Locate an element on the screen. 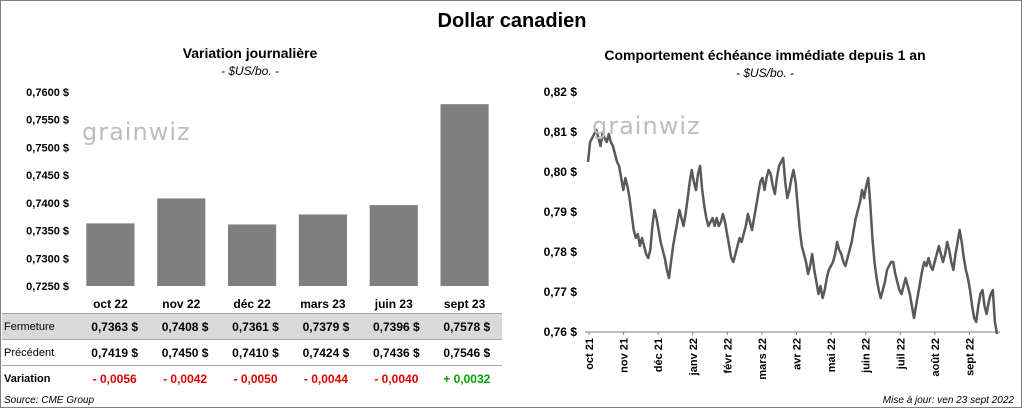 This screenshot has width=1024, height=410. y-tick-label: 0,7350 $ is located at coordinates (47, 232).